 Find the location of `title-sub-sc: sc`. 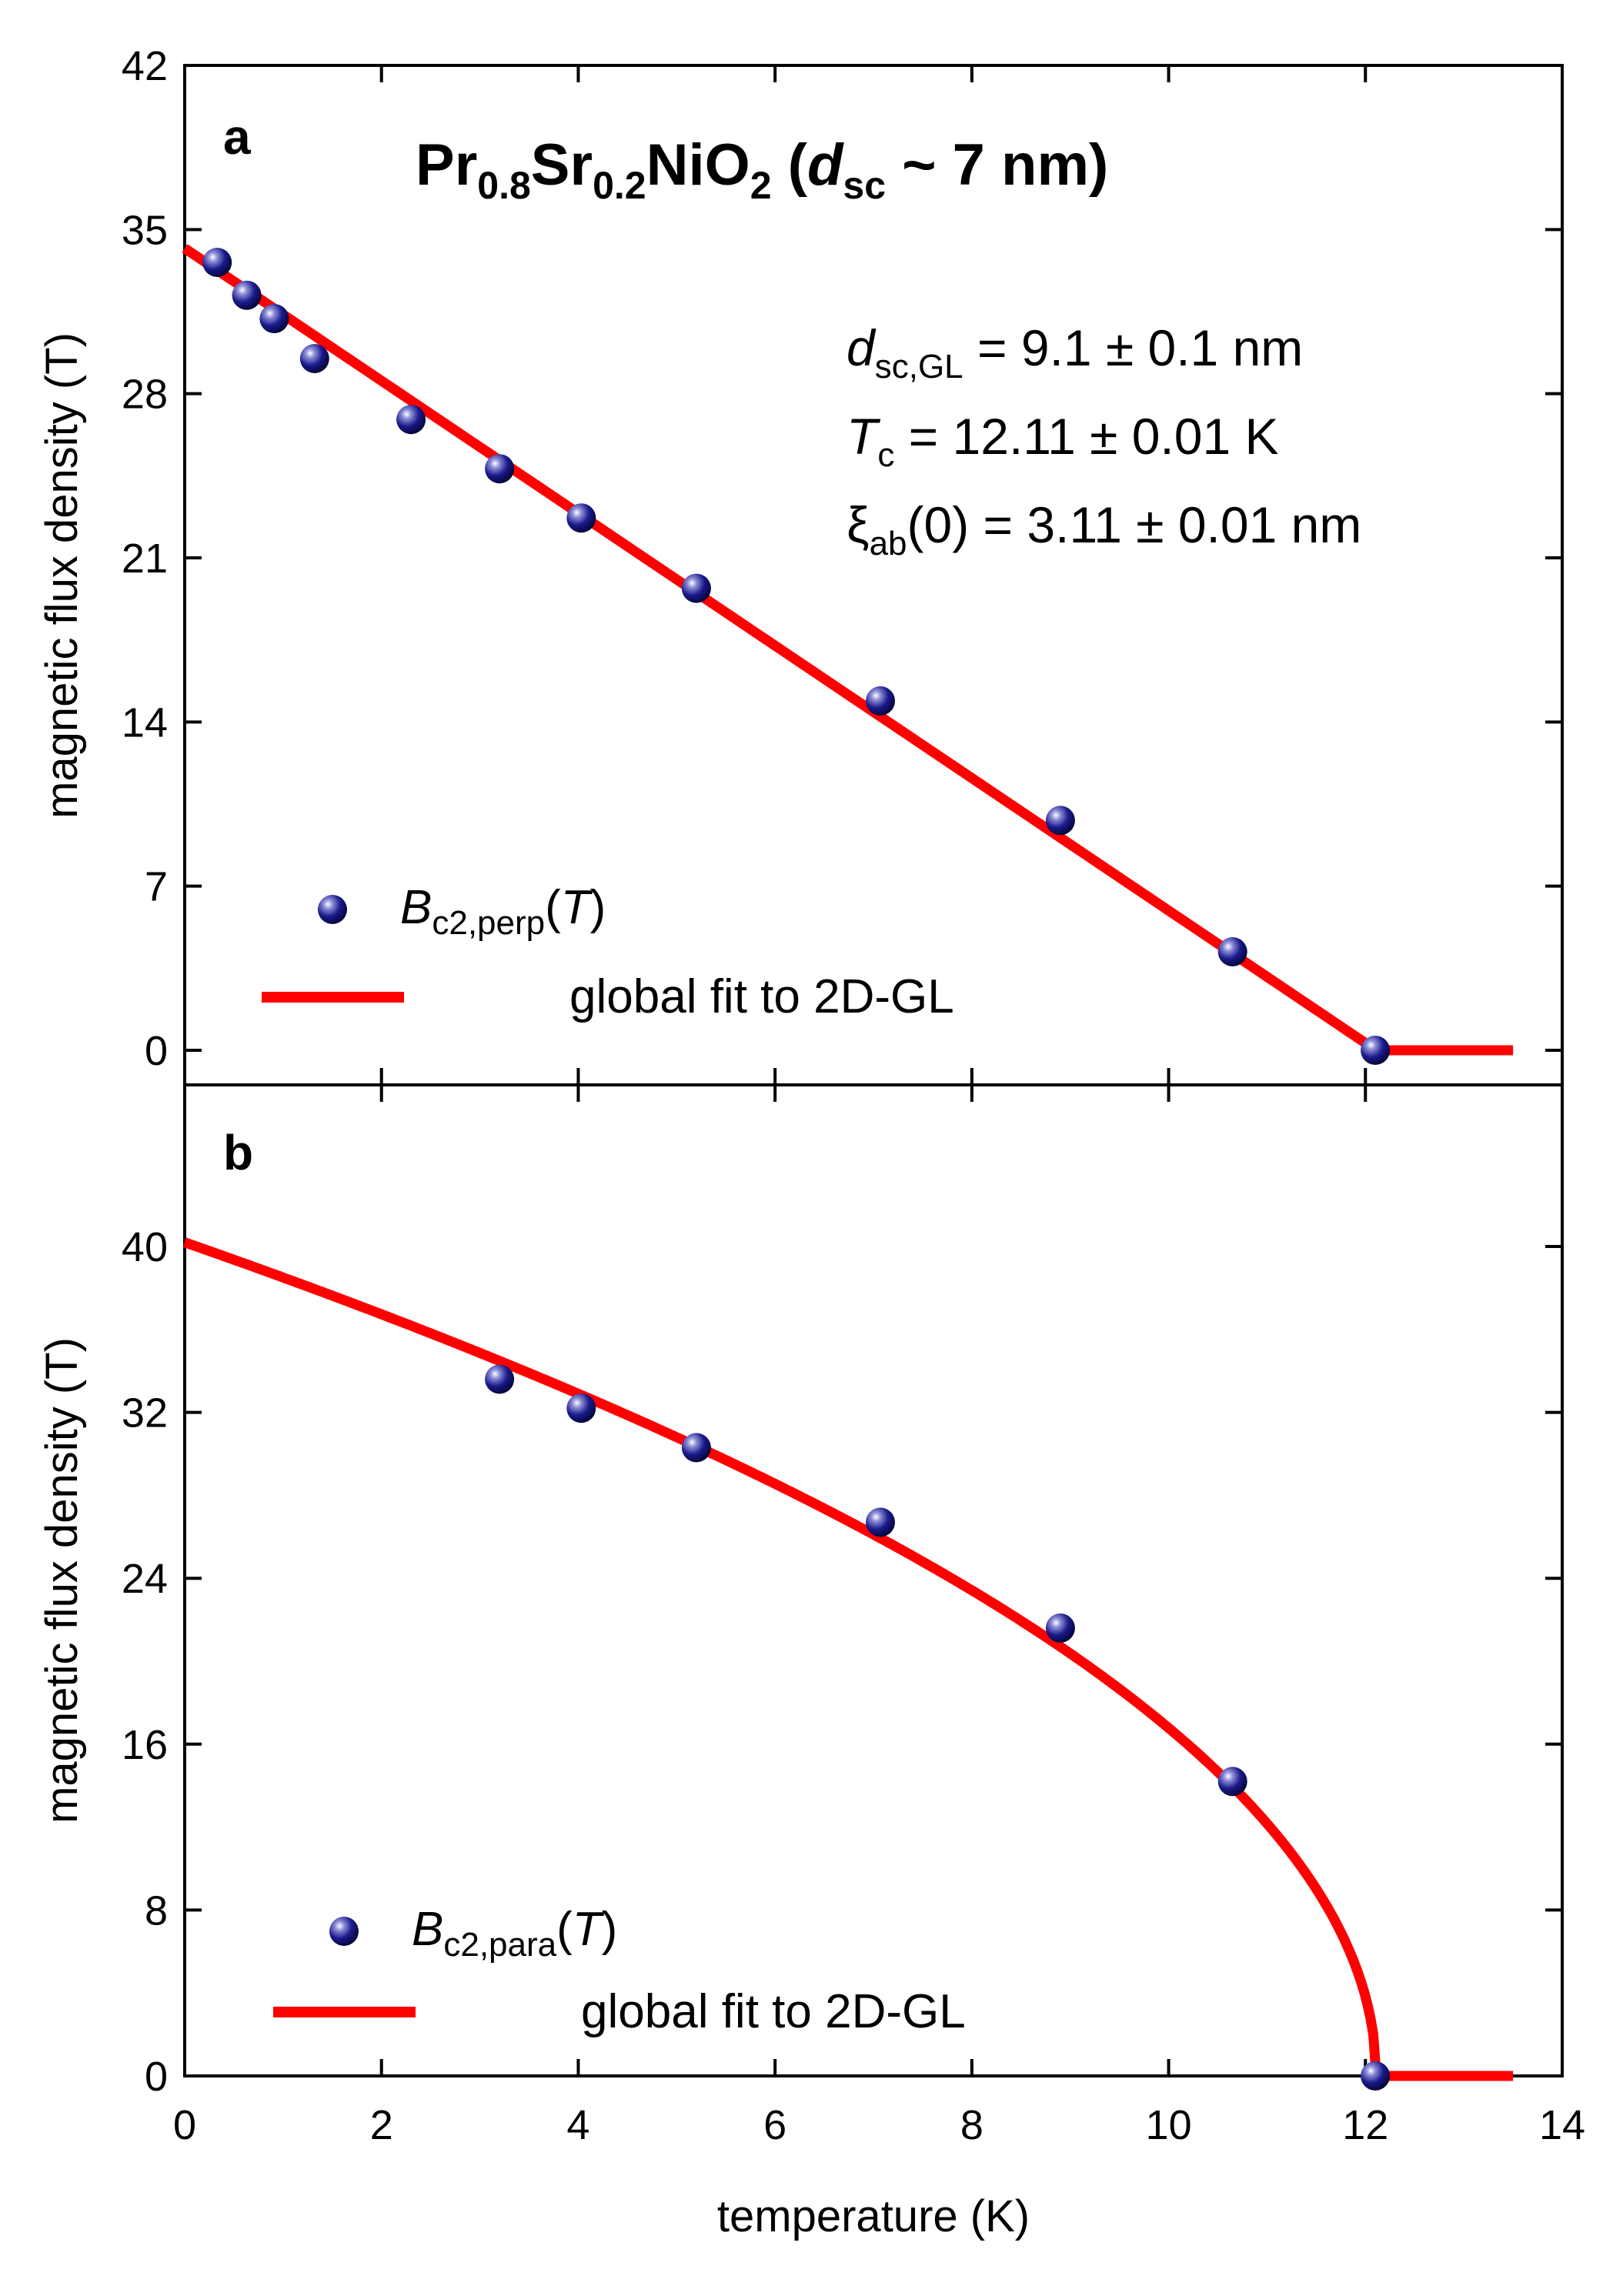

title-sub-sc: sc is located at coordinates (865, 185).